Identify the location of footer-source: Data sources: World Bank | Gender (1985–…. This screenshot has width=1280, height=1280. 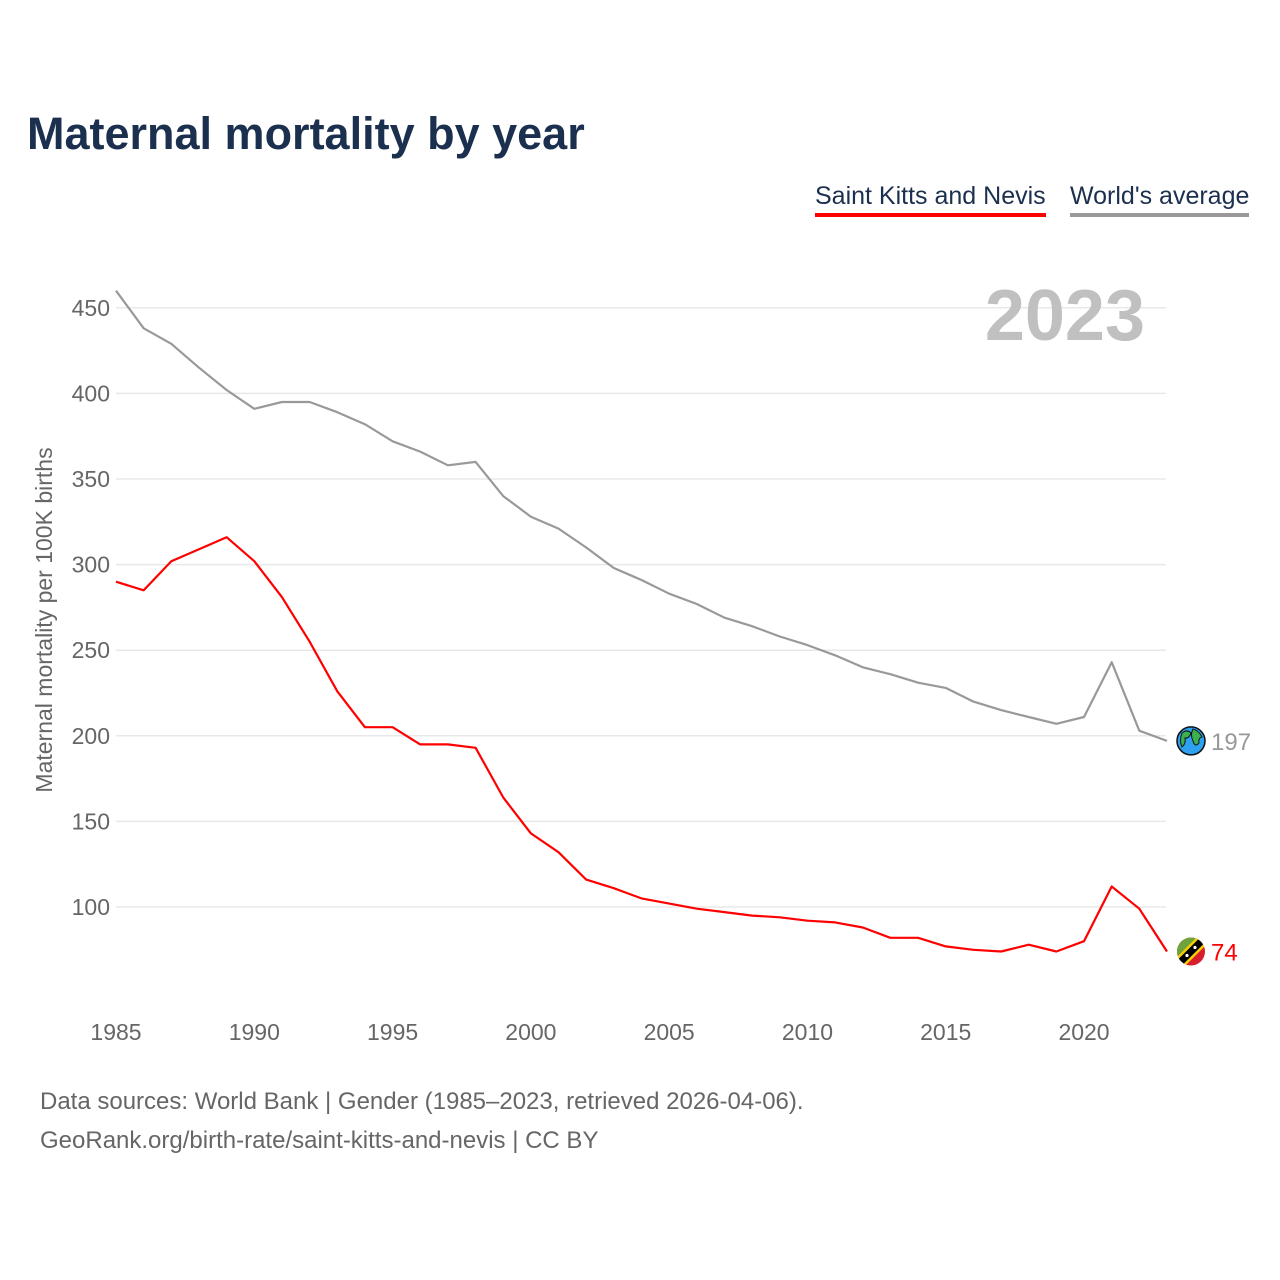
(422, 1101).